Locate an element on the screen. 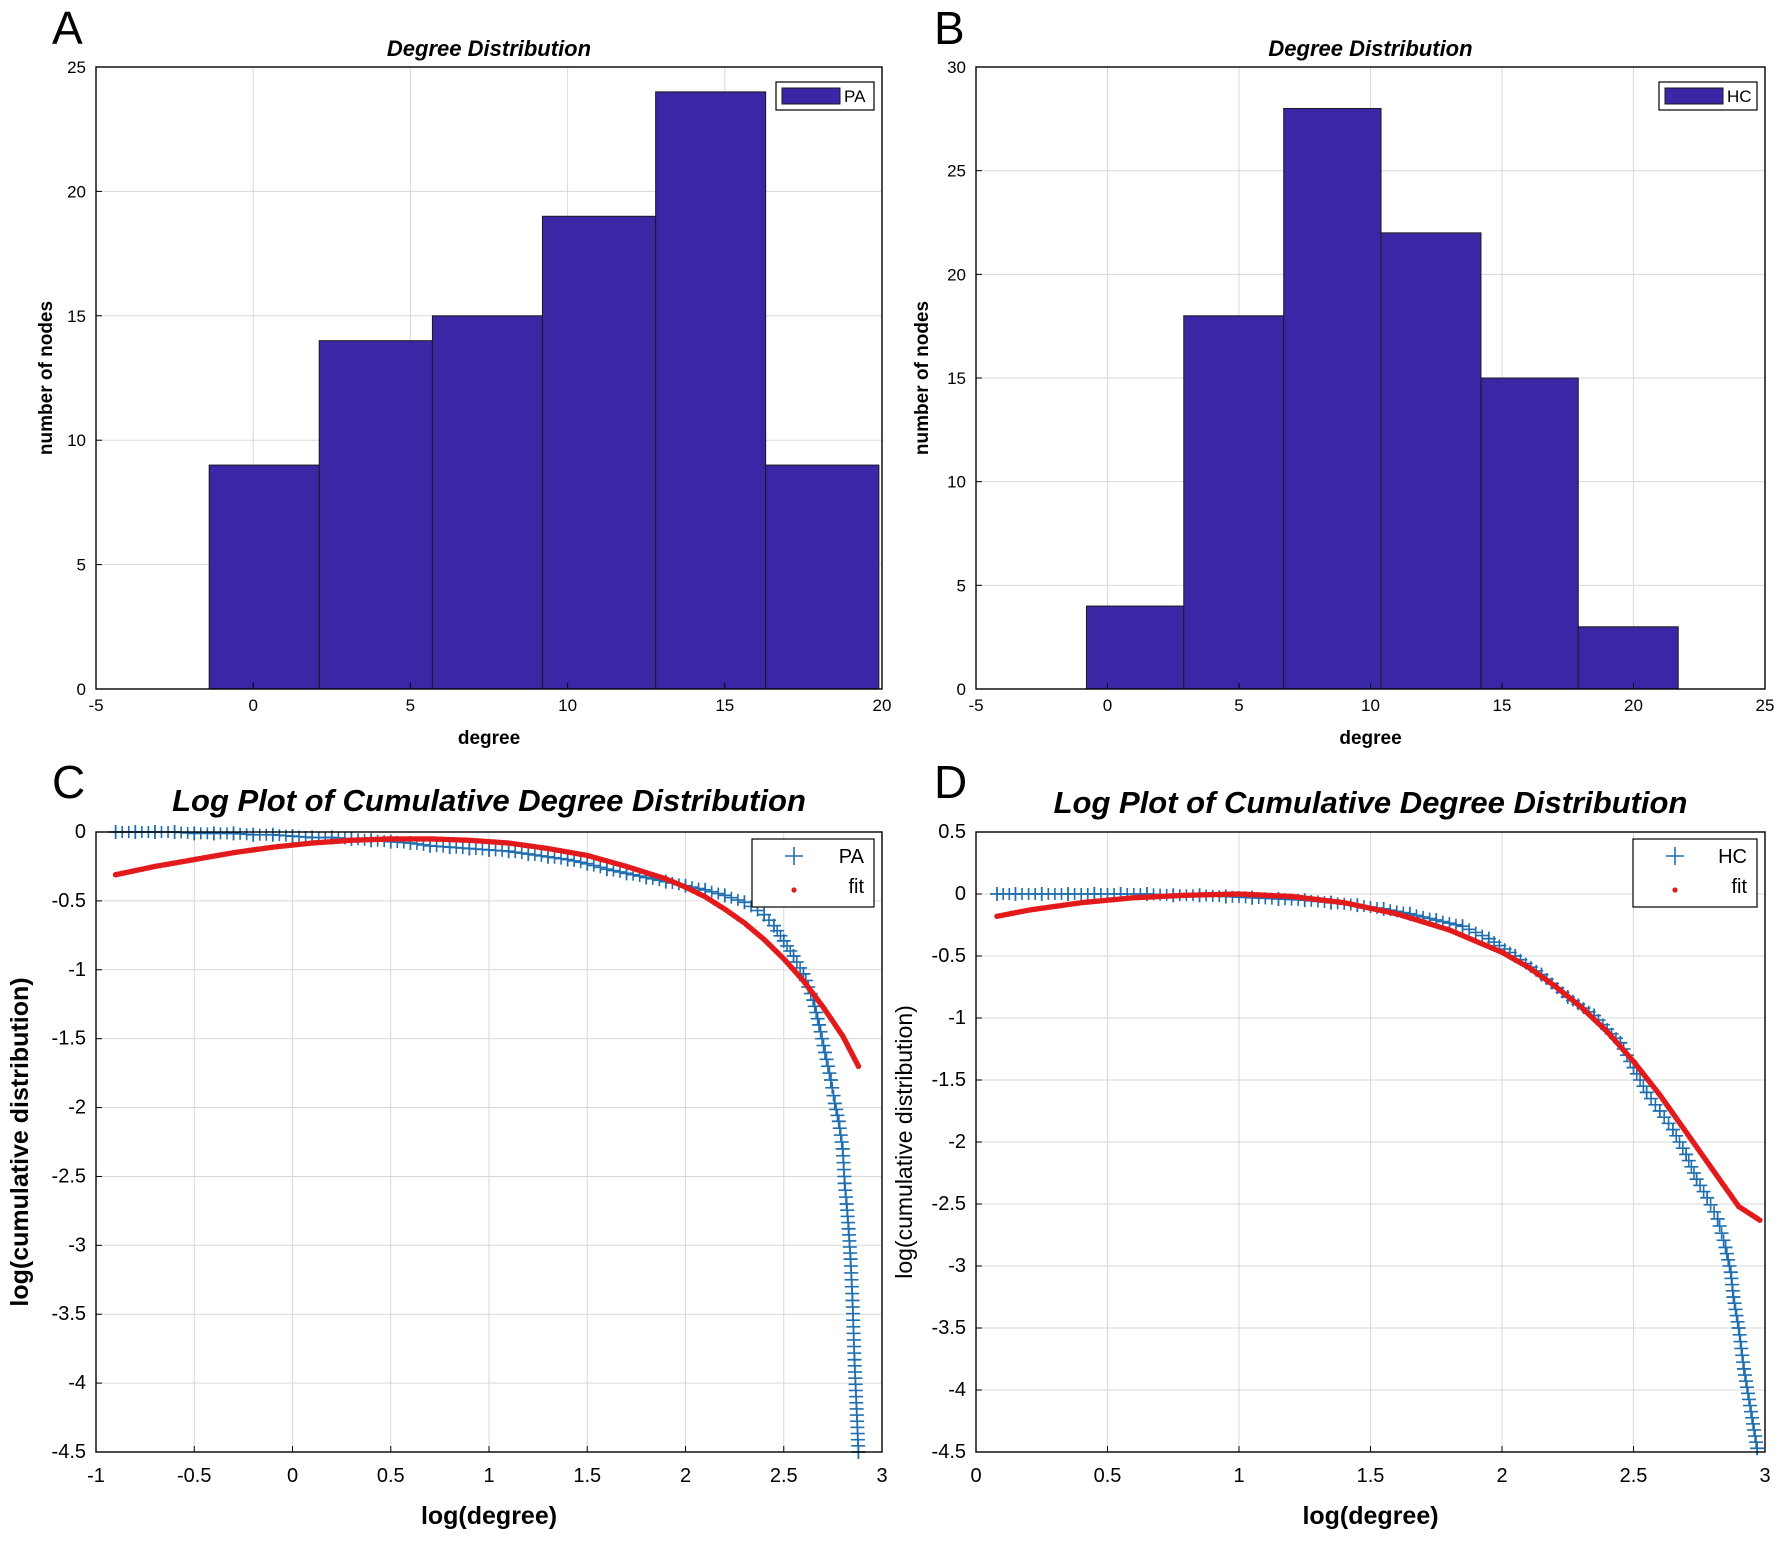  chart-d-legend-label-hc: HC is located at coordinates (1732, 857).